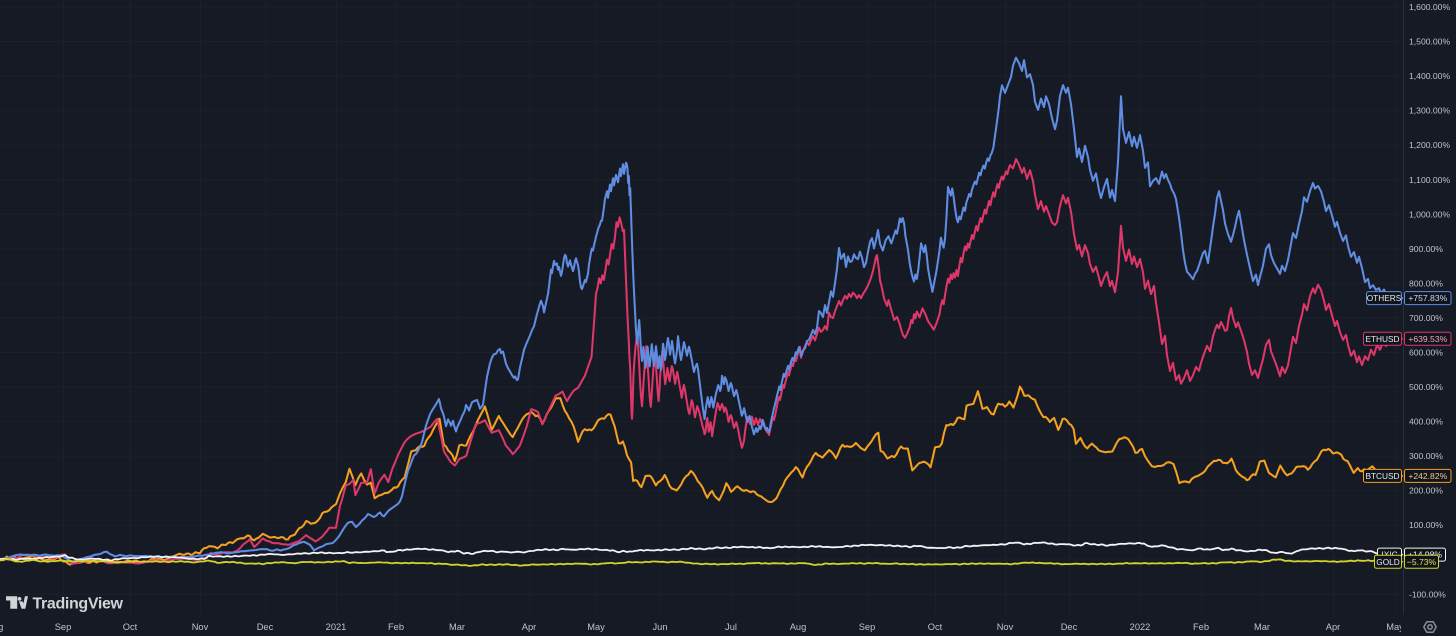 Image resolution: width=1456 pixels, height=636 pixels. Describe the element at coordinates (1388, 562) in the screenshot. I see `svg-text: GOLD` at that location.